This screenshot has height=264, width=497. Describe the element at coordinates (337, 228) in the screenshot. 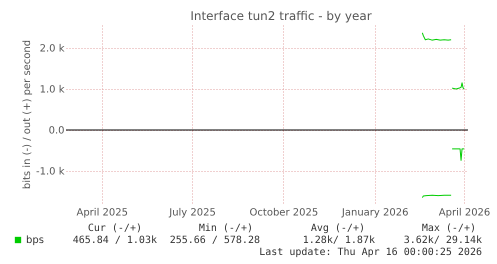

I see `text: Avg (-/+)` at that location.